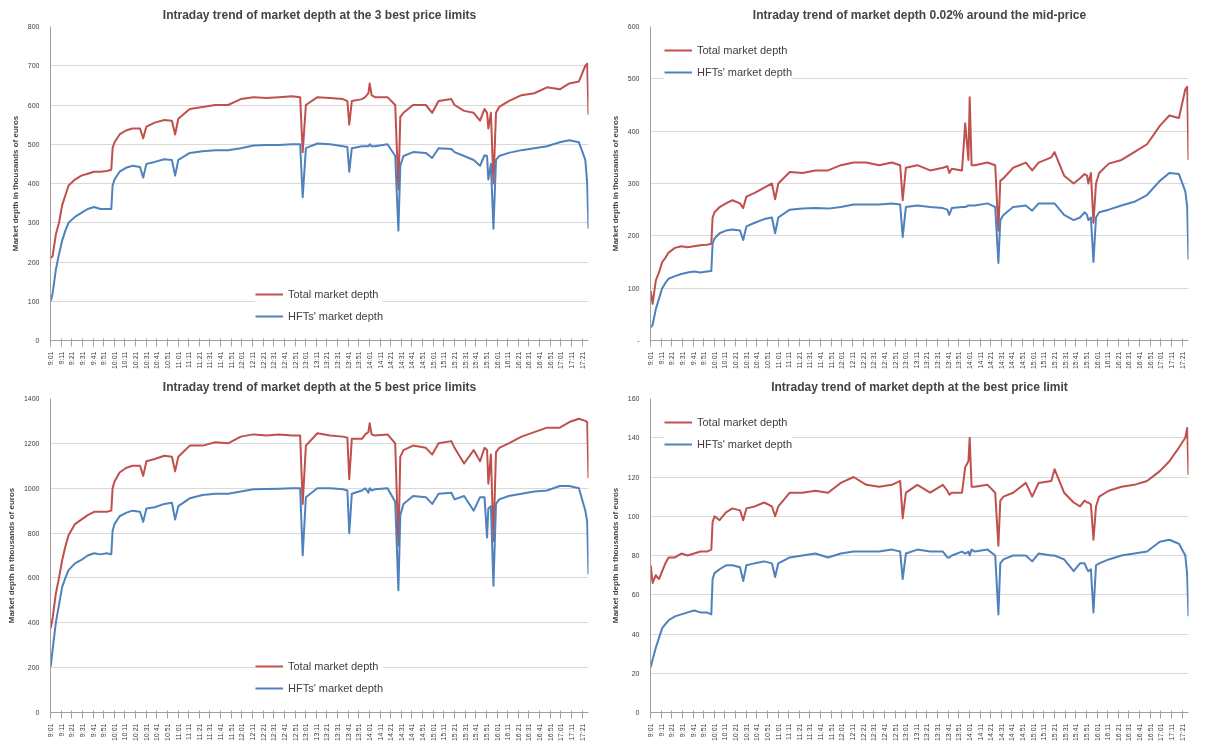 The height and width of the screenshot is (752, 1205). Describe the element at coordinates (319, 14) in the screenshot. I see `chart-title: Intraday trend of market depth at the 3 best price limits` at that location.